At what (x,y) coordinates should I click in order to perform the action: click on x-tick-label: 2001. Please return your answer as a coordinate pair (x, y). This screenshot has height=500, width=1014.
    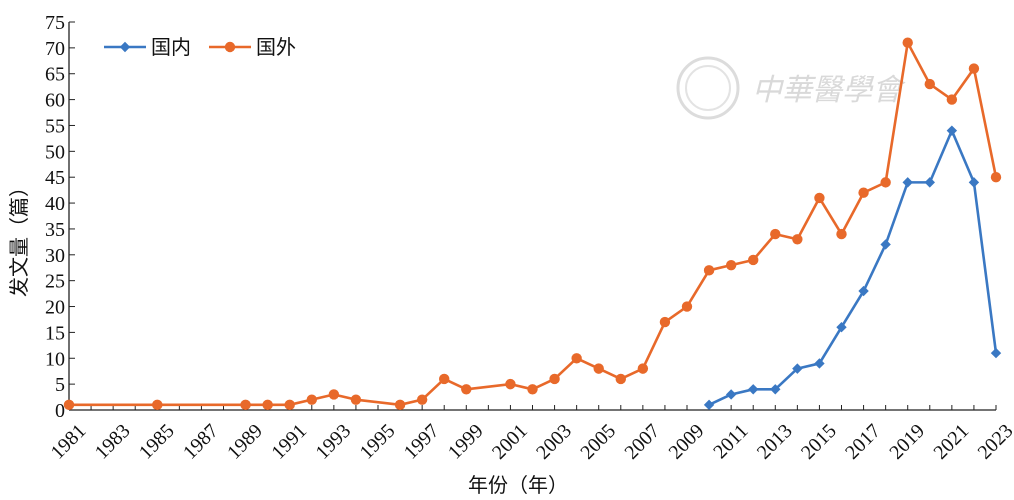
    Looking at the image, I should click on (510, 442).